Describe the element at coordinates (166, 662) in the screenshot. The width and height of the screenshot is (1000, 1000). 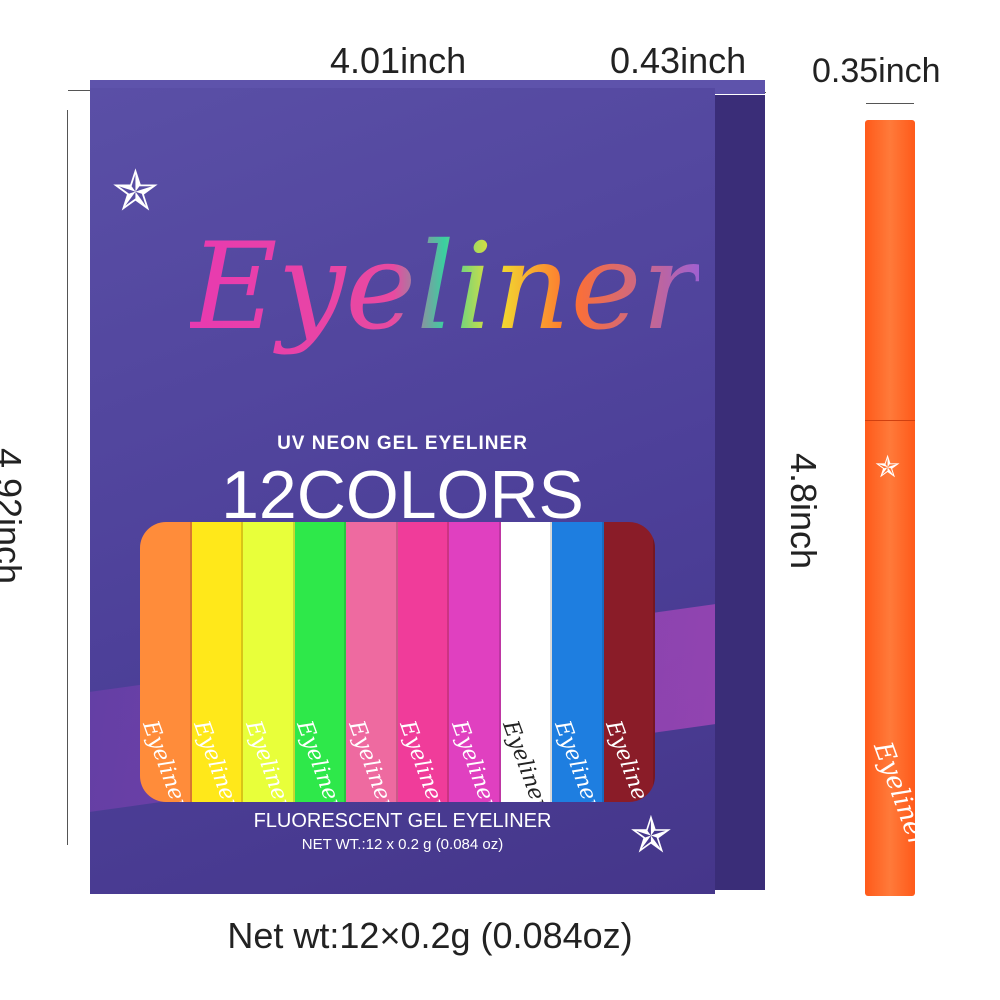
I see `pen-1: Eyeliner` at that location.